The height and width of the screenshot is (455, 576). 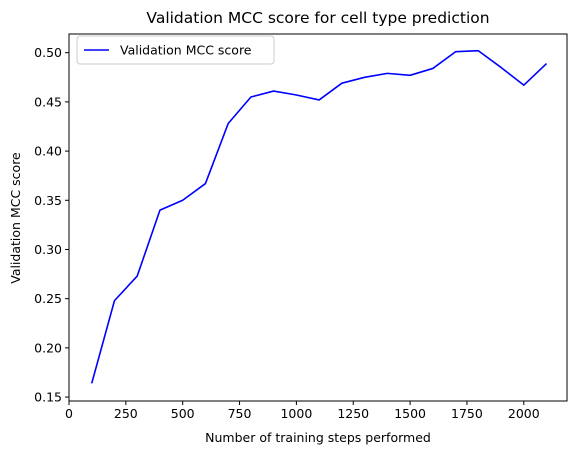 I want to click on x-tick-label: 1750, so click(x=467, y=413).